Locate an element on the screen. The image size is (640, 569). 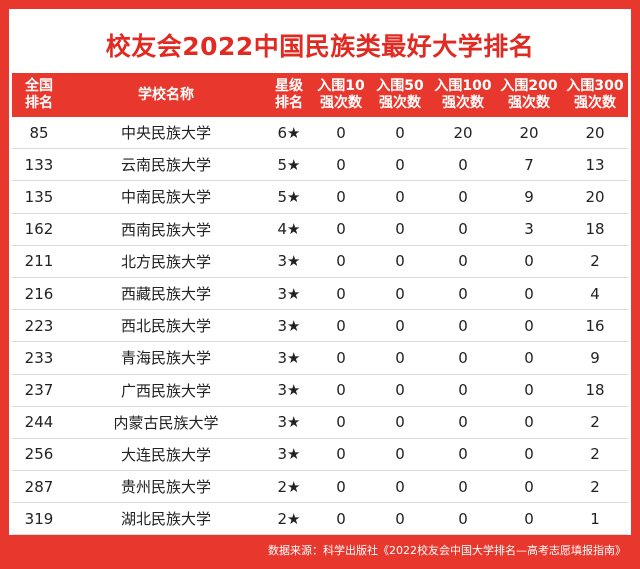
table-cell: 贵州民族大学 is located at coordinates (165, 487).